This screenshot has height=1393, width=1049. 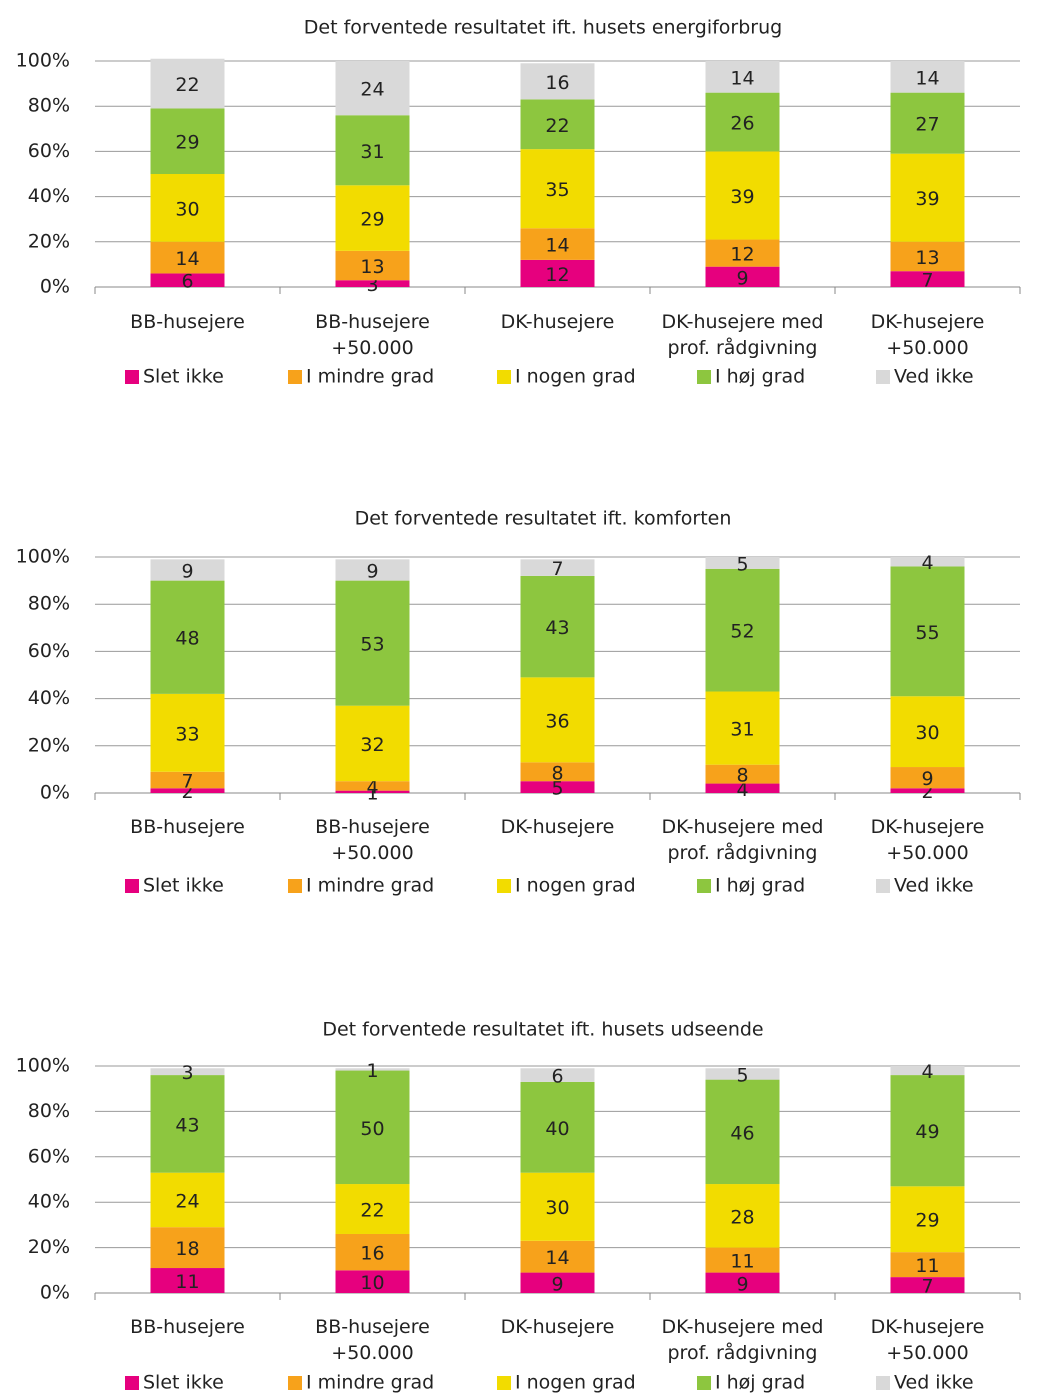 I want to click on data-label: 28, so click(x=742, y=1217).